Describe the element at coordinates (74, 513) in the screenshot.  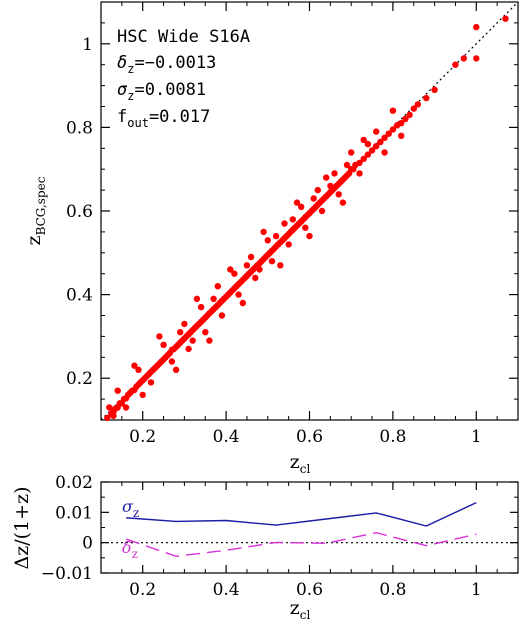
I see `residual-y-tick-label: 0.01` at that location.